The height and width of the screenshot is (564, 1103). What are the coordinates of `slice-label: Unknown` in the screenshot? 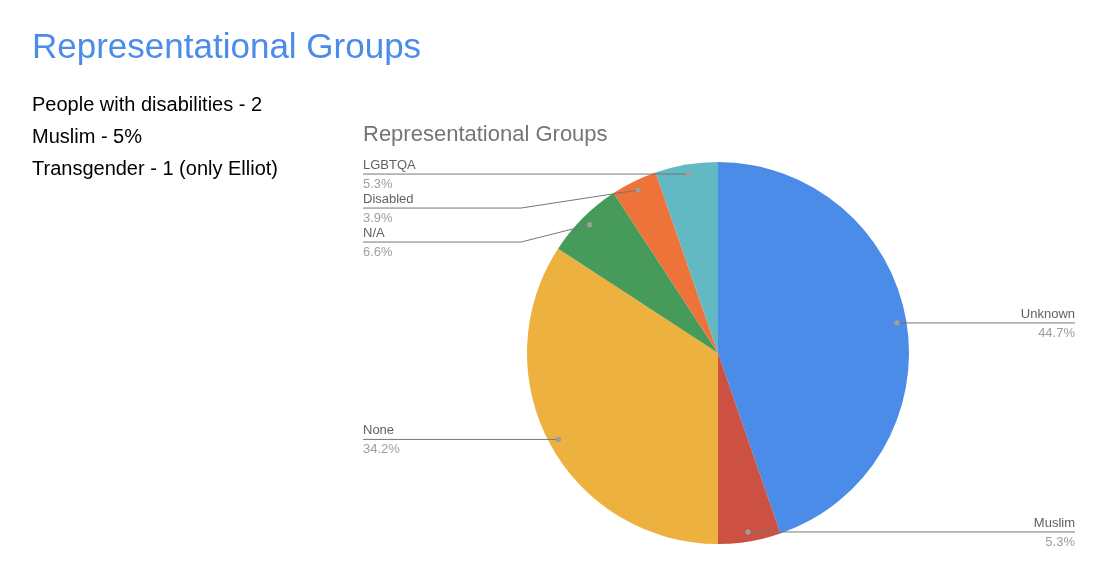 It's located at (1047, 313).